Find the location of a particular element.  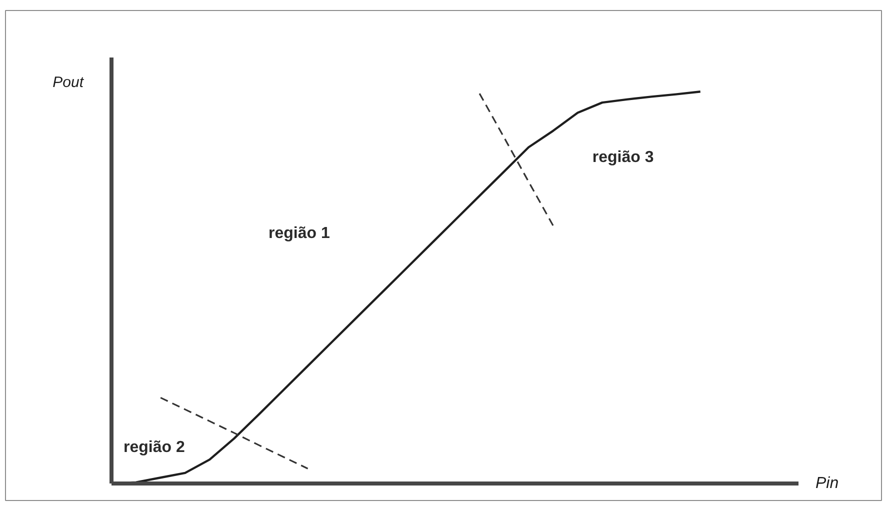

x-axis-title: Pin is located at coordinates (827, 483).